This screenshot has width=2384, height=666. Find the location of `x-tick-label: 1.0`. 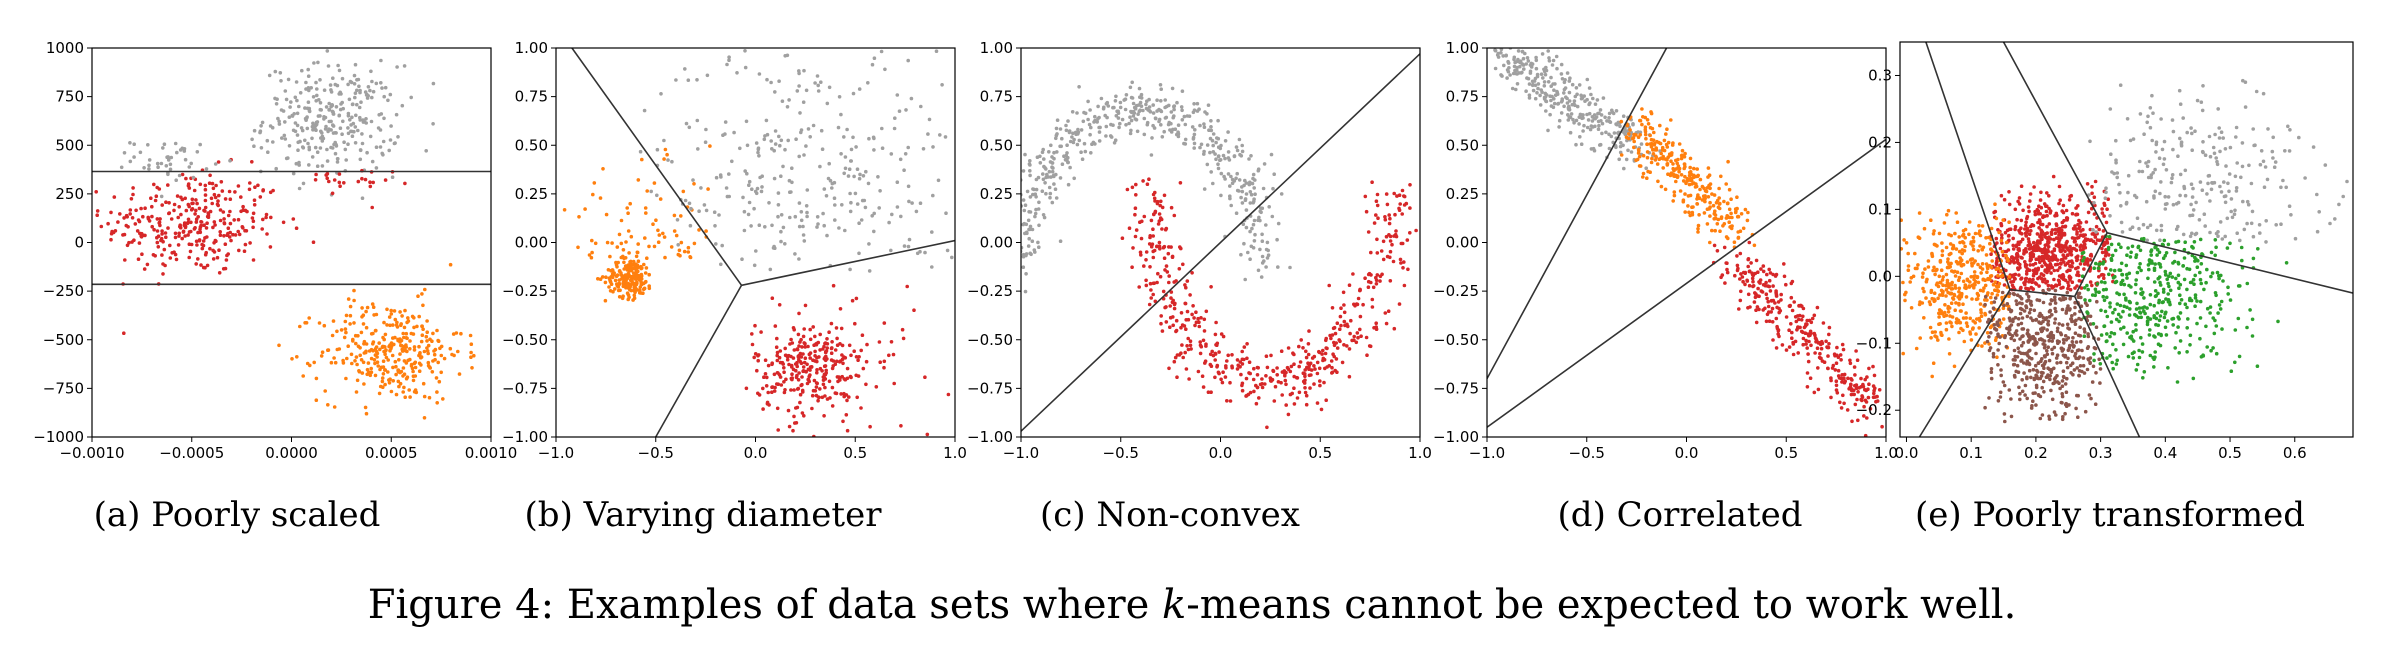

x-tick-label: 1.0 is located at coordinates (1420, 453).